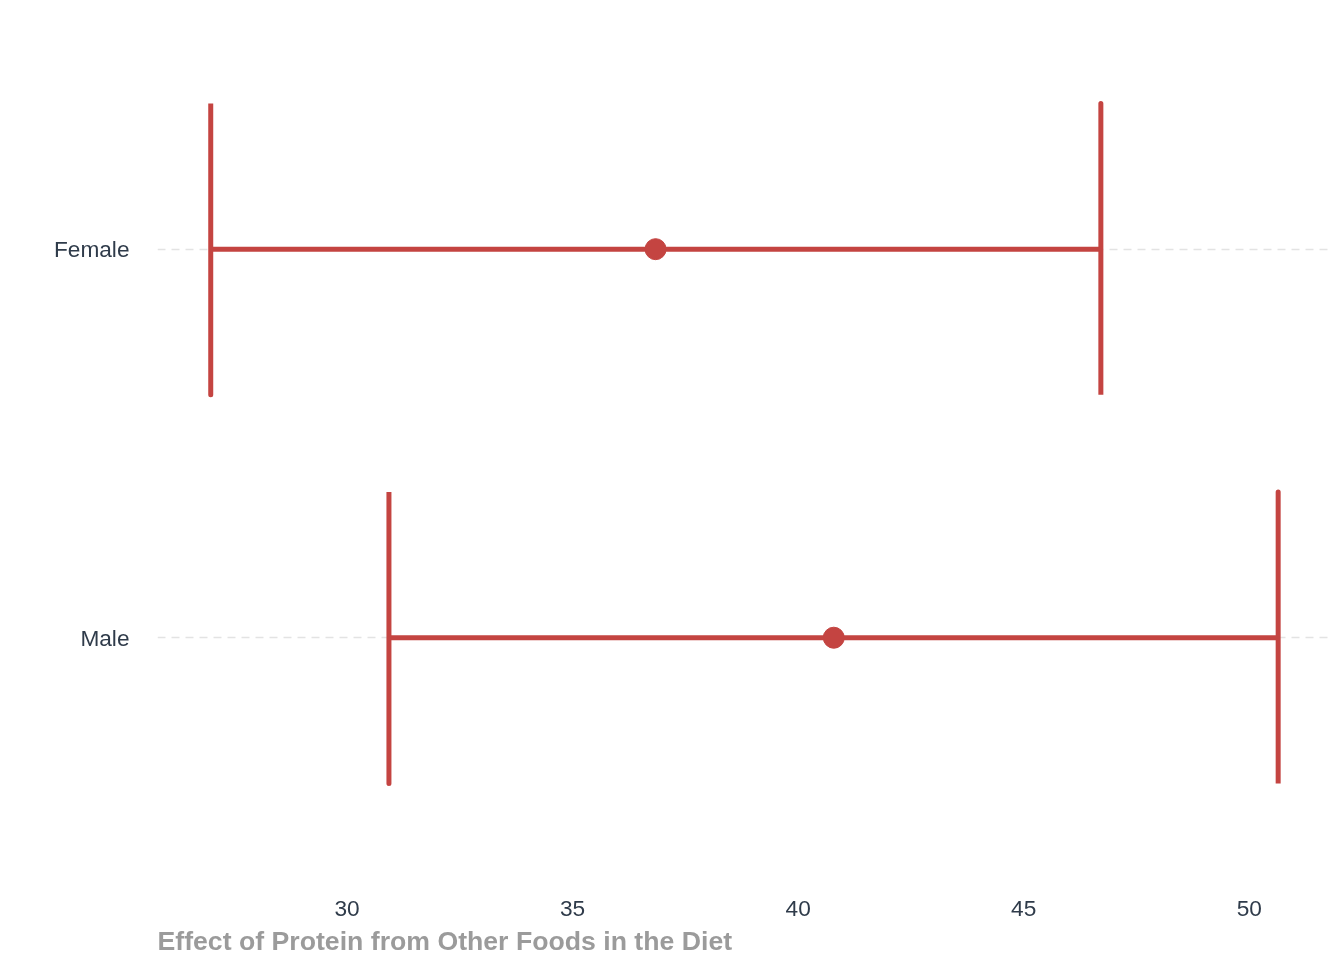 This screenshot has height=960, width=1344. Describe the element at coordinates (105, 637) in the screenshot. I see `y-tick-label: Male` at that location.